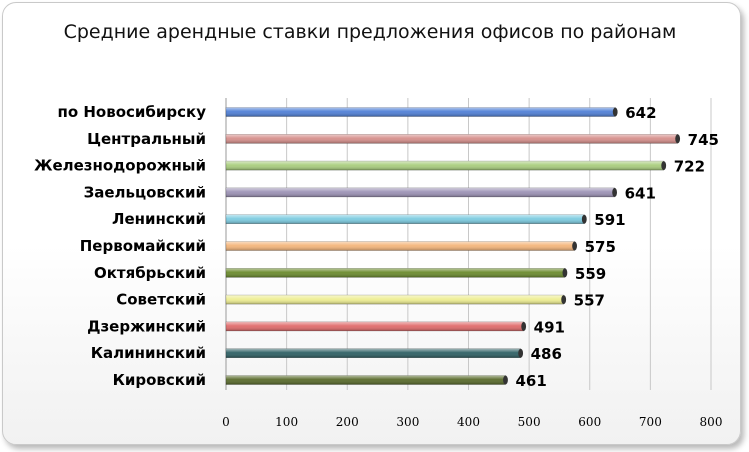 The width and height of the screenshot is (749, 452). Describe the element at coordinates (148, 353) in the screenshot. I see `category-label: Калининский` at that location.